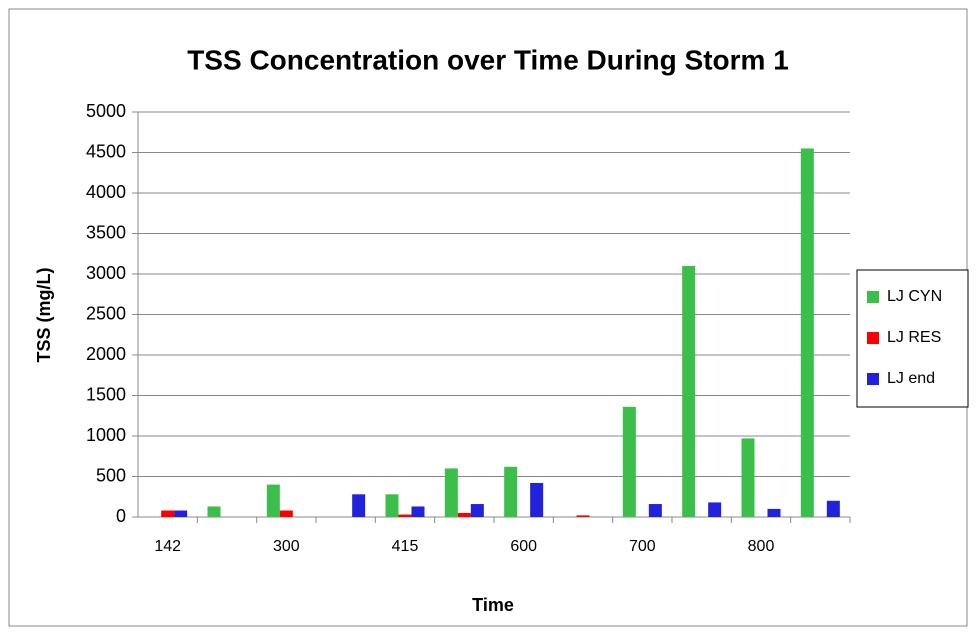 This screenshot has height=641, width=976. What do you see at coordinates (111, 475) in the screenshot?
I see `y-tick-label: 500` at bounding box center [111, 475].